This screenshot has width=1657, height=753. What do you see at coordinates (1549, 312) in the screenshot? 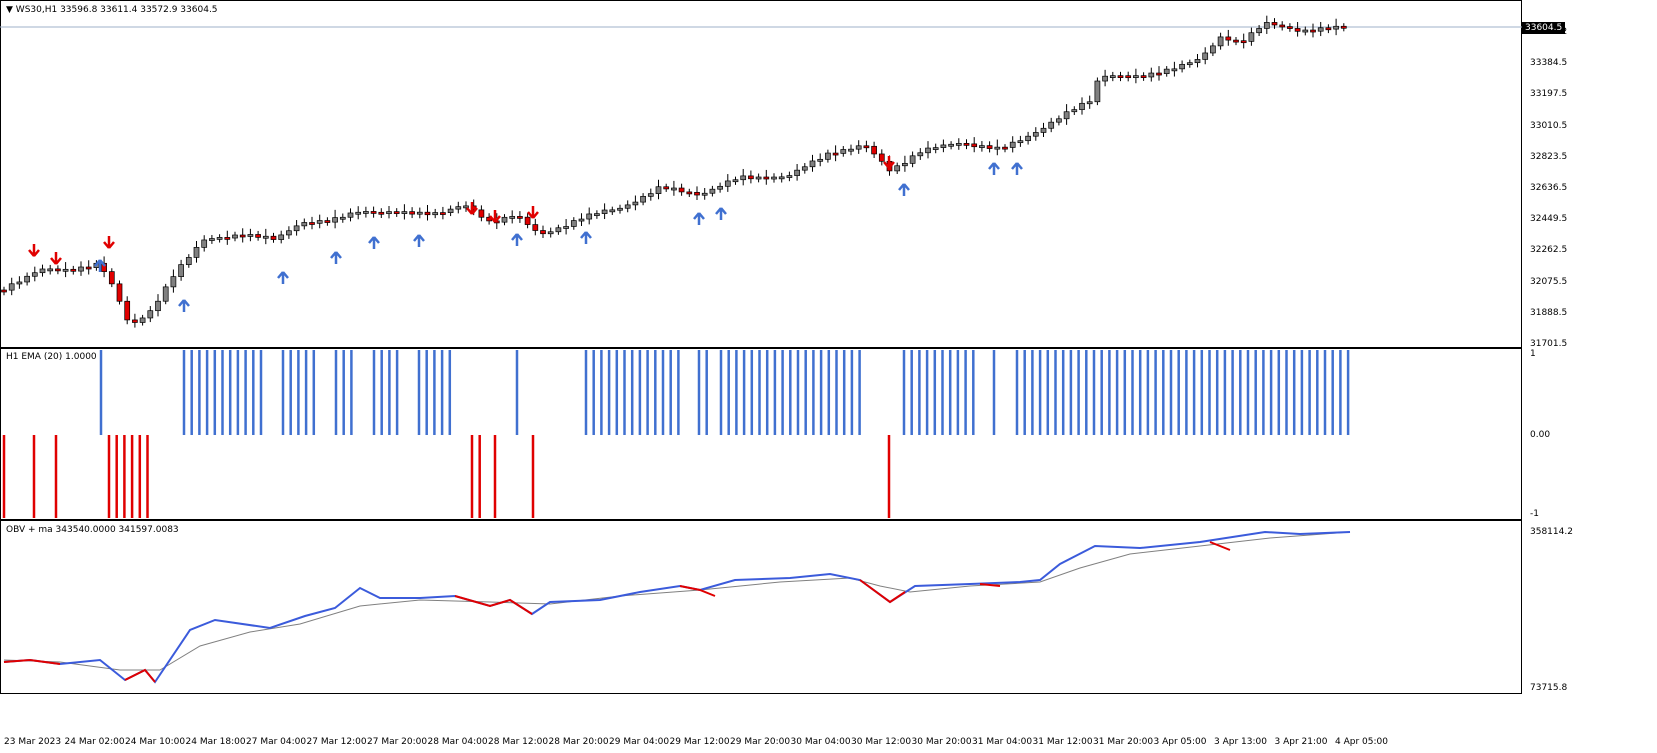
I see `price-axis-label: 31888.5` at bounding box center [1549, 312].